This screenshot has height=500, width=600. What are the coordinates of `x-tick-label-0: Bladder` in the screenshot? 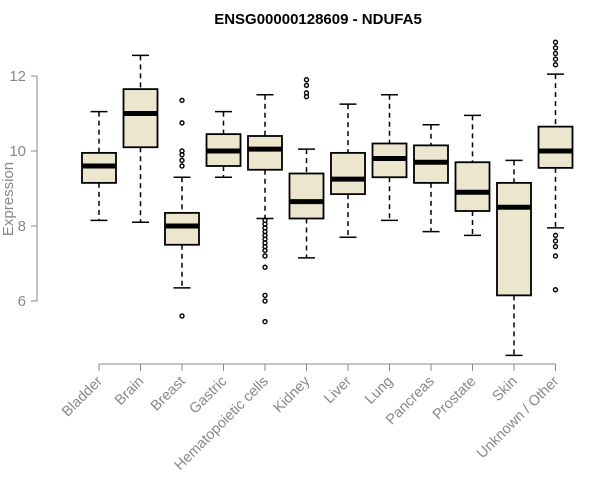 It's located at (82, 396).